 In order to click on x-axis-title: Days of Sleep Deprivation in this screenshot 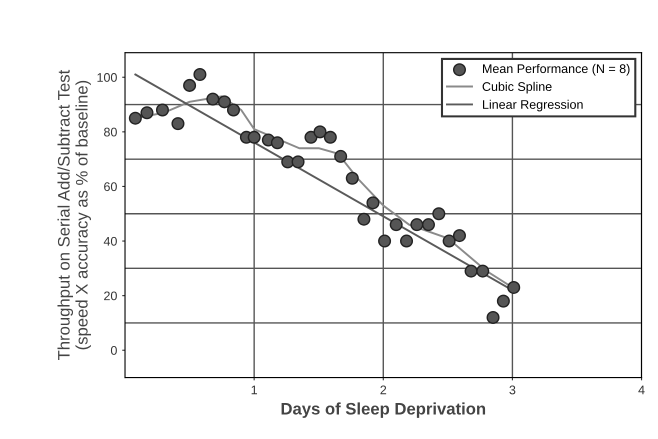, I will do `click(384, 410)`.